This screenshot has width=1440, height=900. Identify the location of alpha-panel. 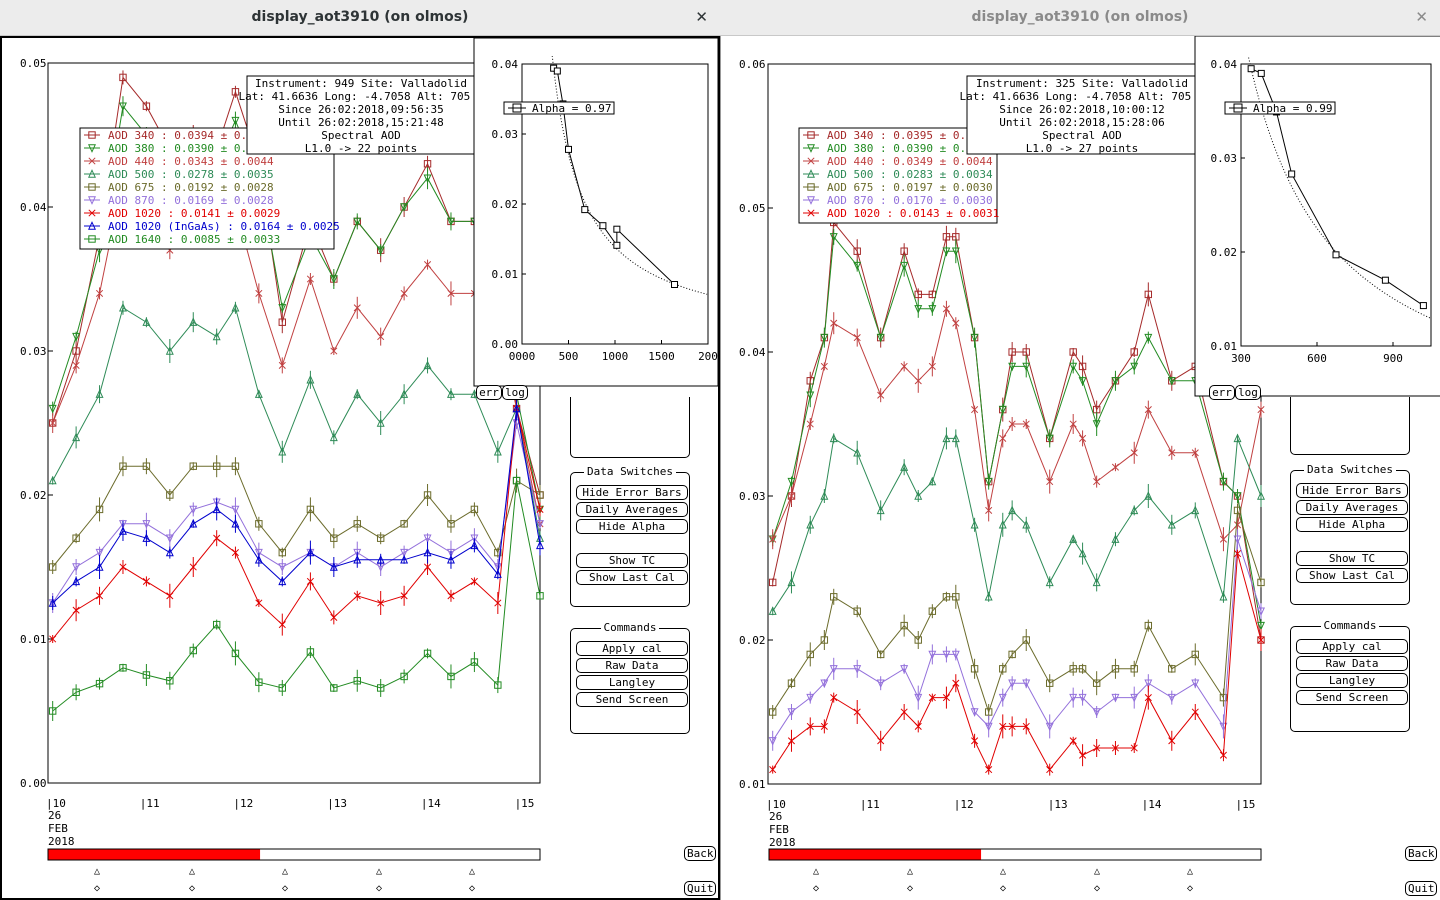
(1317, 216).